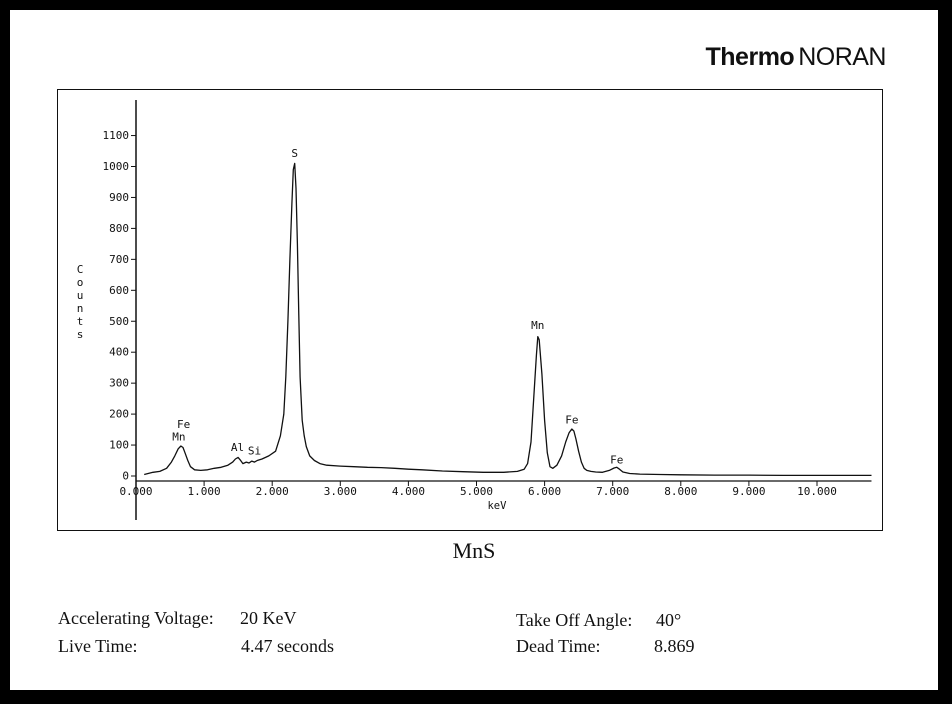  Describe the element at coordinates (116, 166) in the screenshot. I see `y-tick-label: 1000` at that location.